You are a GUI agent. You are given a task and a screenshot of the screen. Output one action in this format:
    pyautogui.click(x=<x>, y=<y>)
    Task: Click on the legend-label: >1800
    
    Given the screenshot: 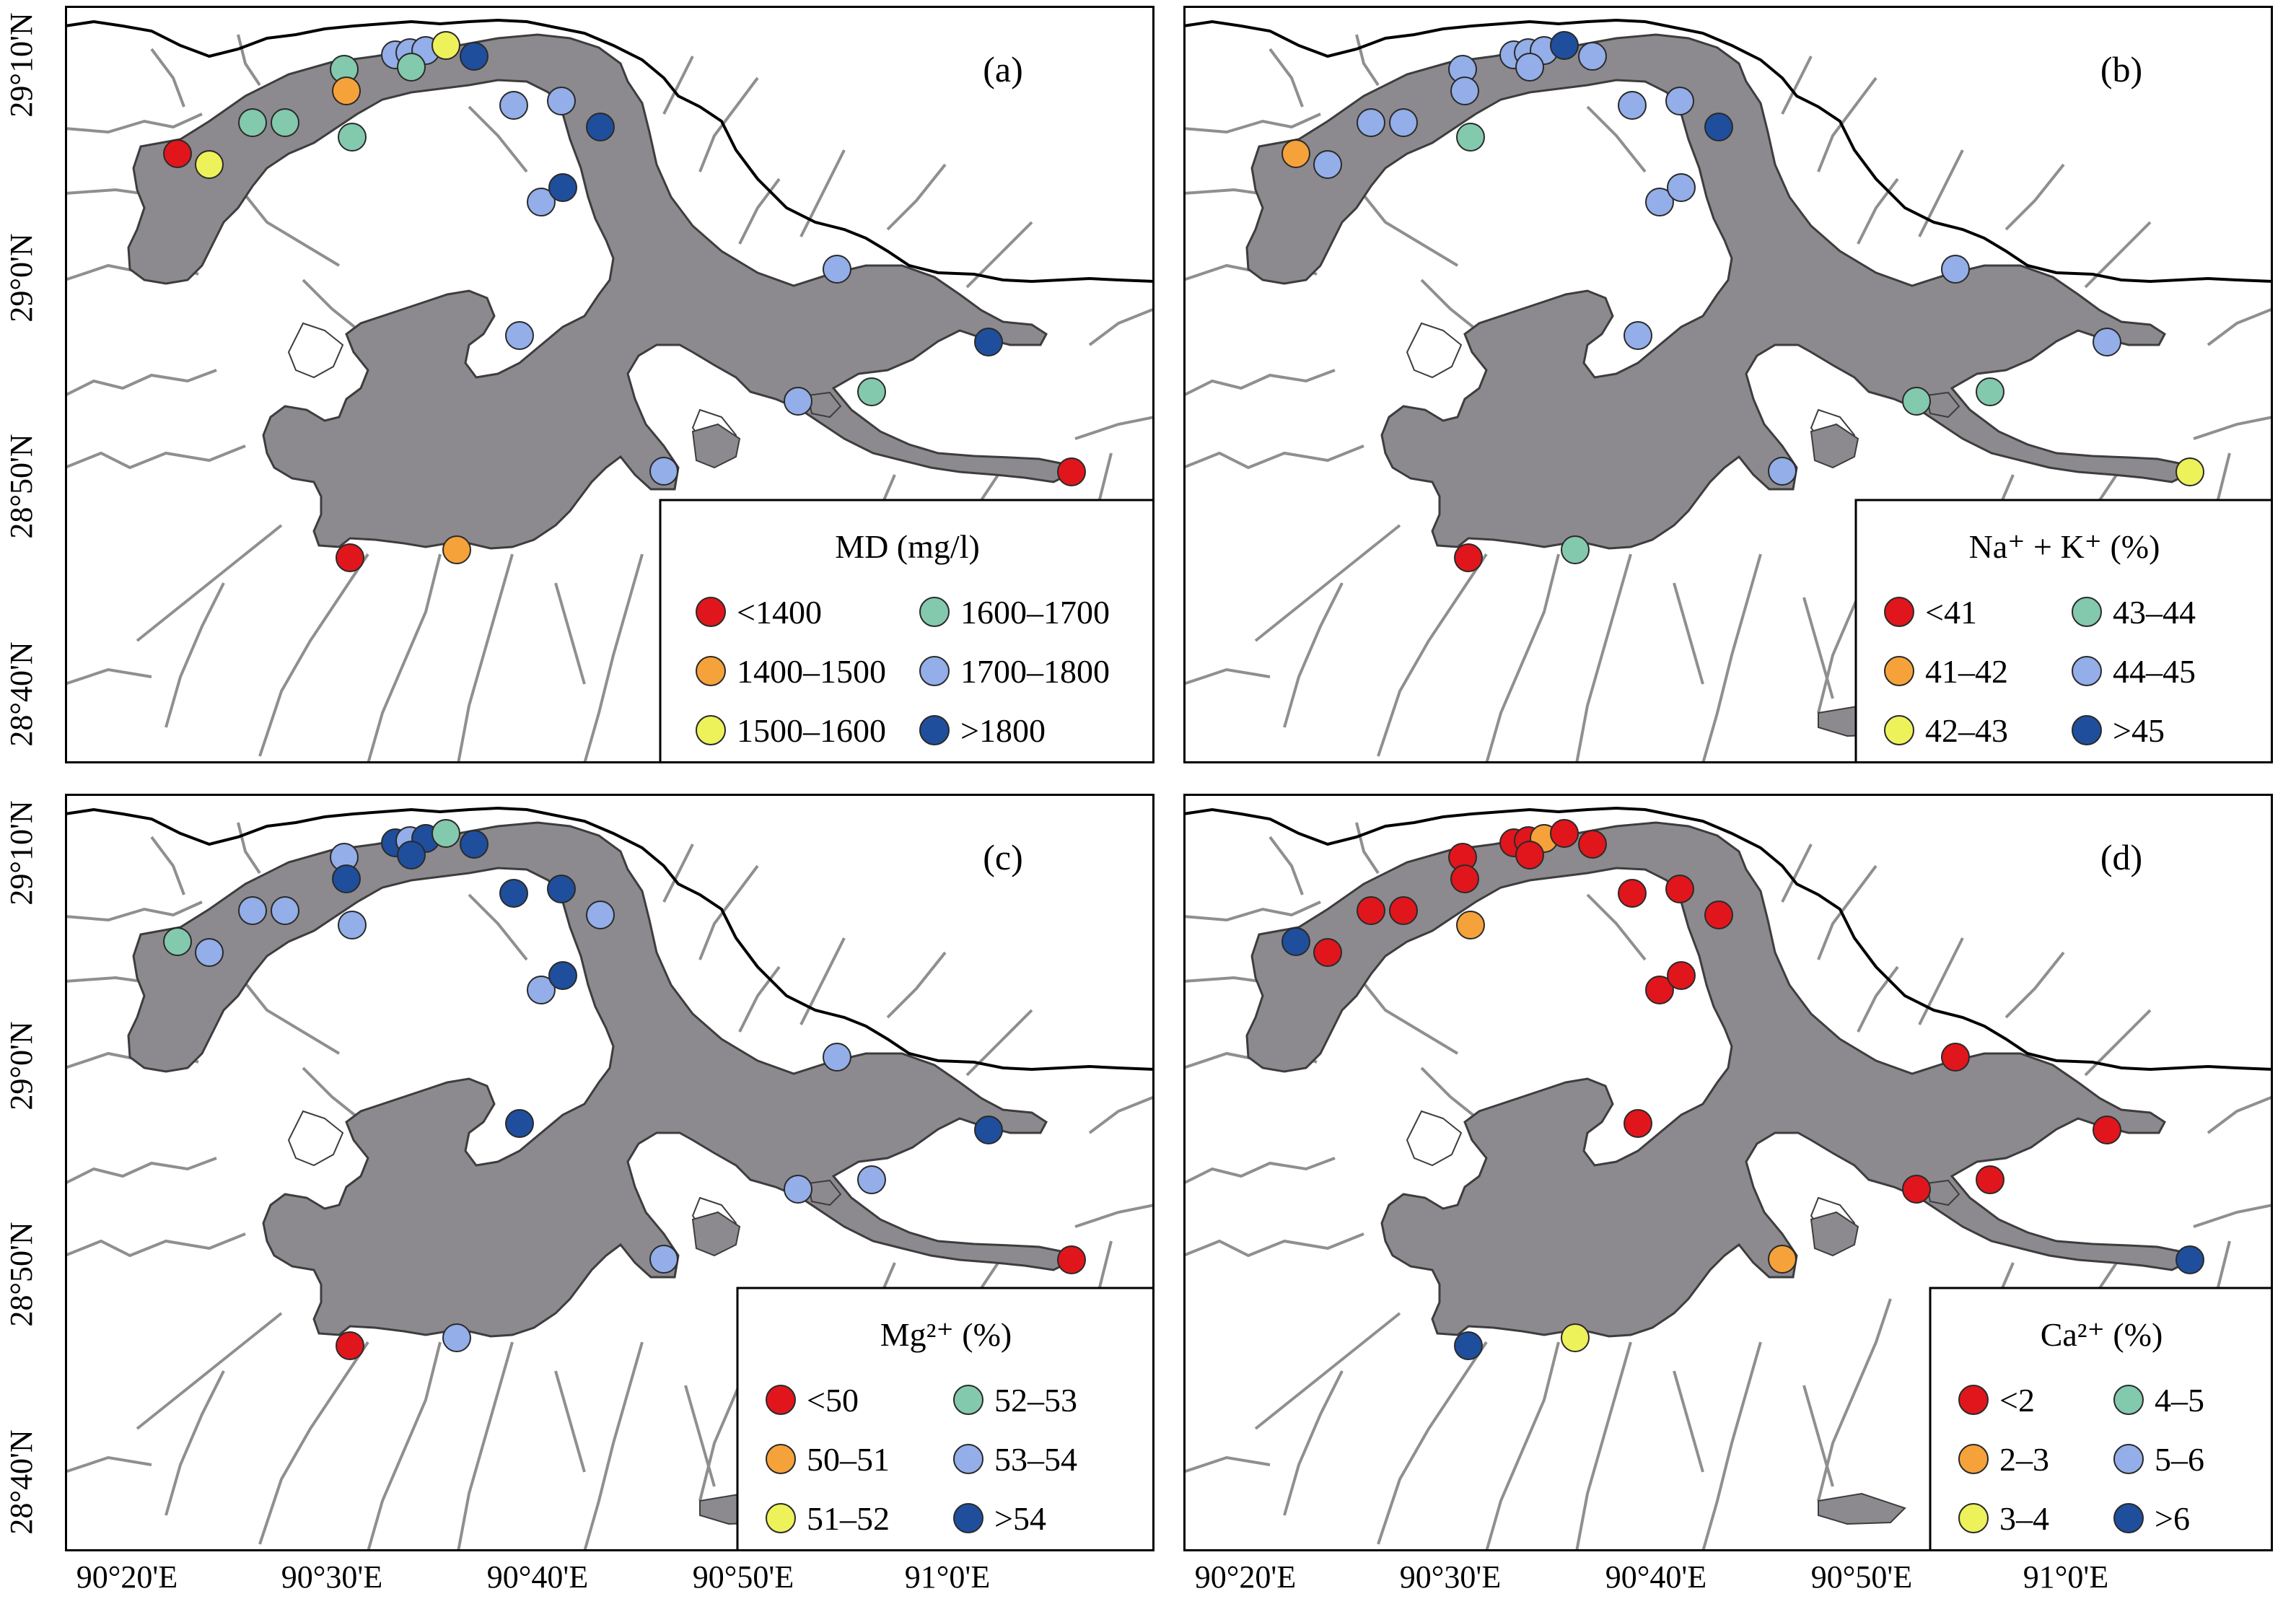 What is the action you would take?
    pyautogui.click(x=1003, y=731)
    